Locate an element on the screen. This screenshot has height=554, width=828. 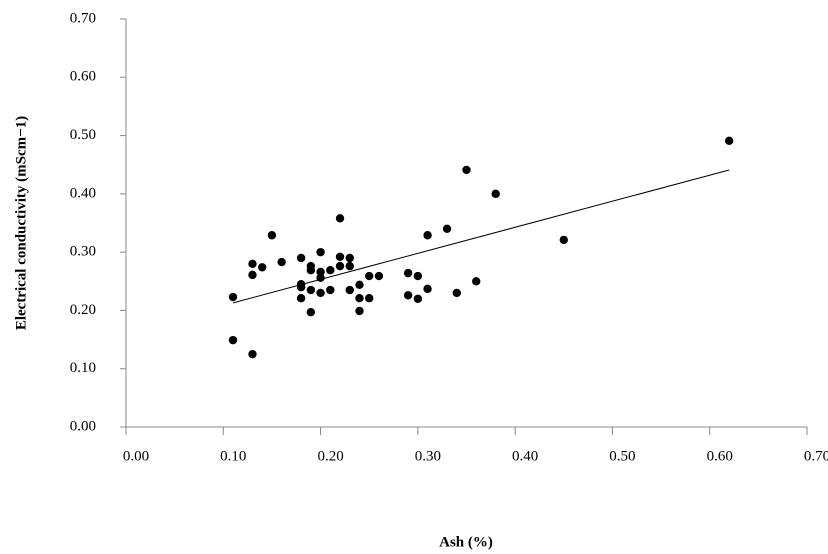
y-tick-label: 0.20 is located at coordinates (83, 310).